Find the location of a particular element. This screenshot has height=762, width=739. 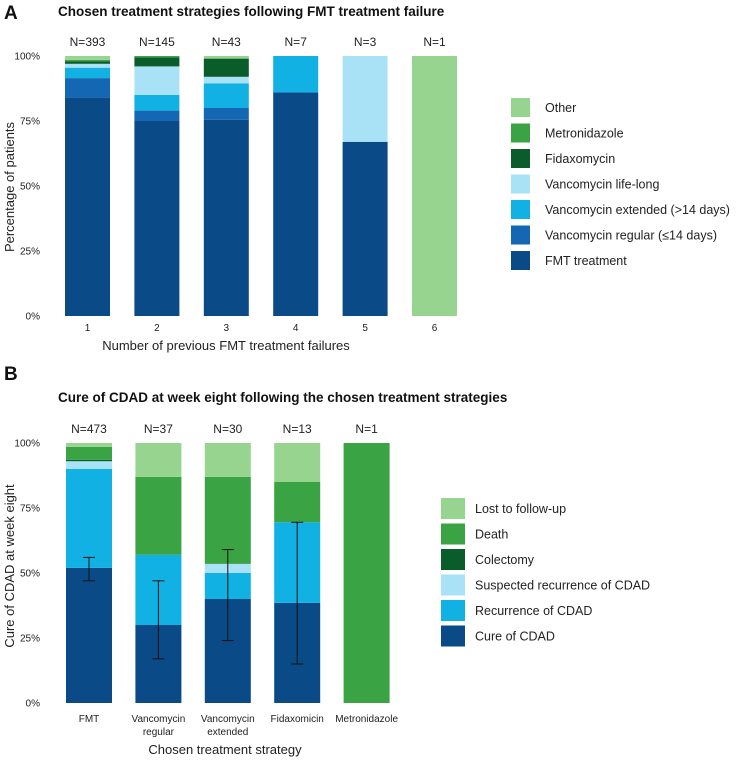

x-tick-label: 6 is located at coordinates (435, 328).